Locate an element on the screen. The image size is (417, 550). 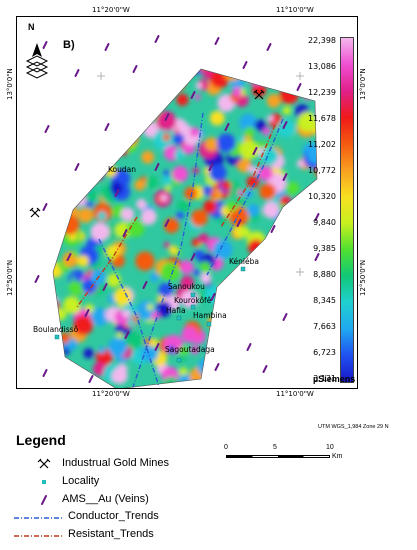
colorbar-label: 6,723 is located at coordinates (324, 352).